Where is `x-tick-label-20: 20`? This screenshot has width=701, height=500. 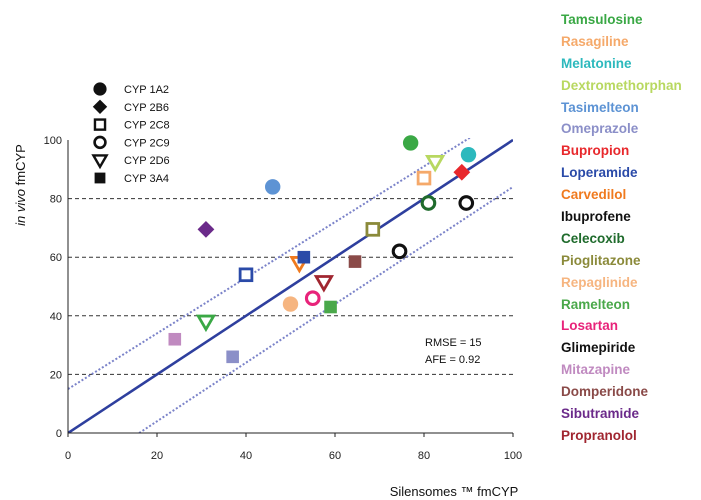
x-tick-label-20: 20 is located at coordinates (157, 456).